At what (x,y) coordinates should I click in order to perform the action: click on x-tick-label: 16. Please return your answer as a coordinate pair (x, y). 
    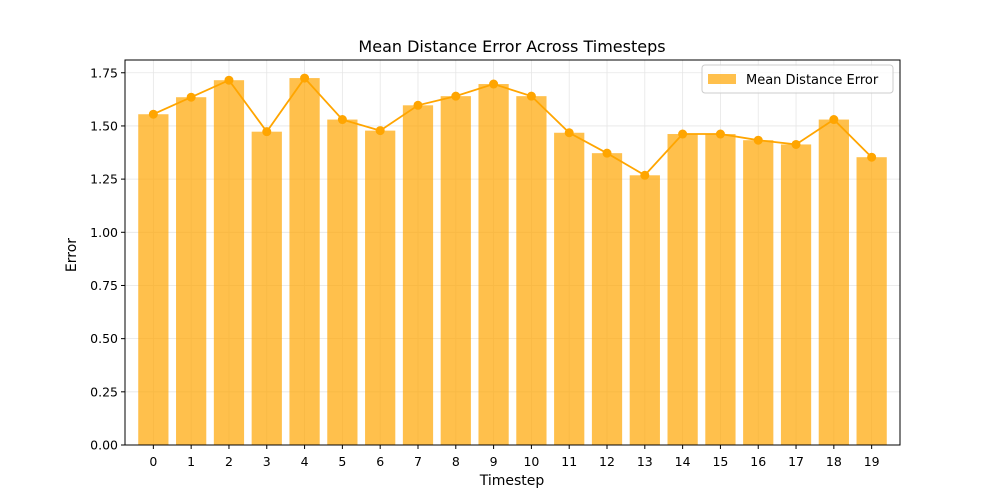
    Looking at the image, I should click on (758, 461).